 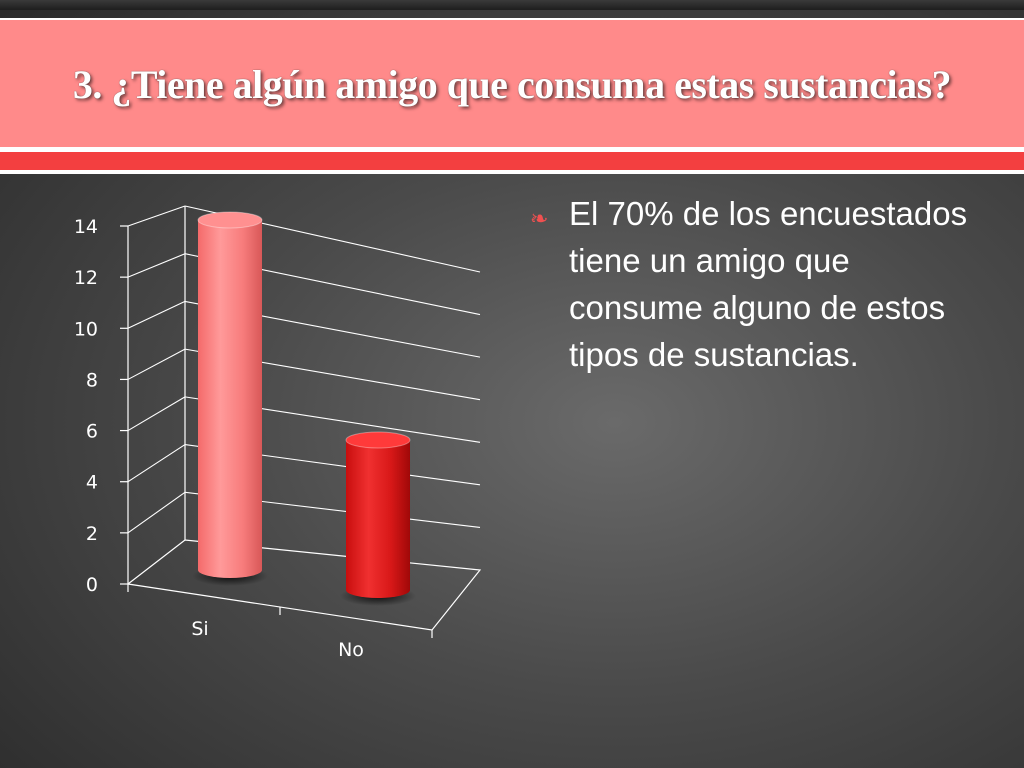 I want to click on chart-gridlines, so click(x=304, y=369).